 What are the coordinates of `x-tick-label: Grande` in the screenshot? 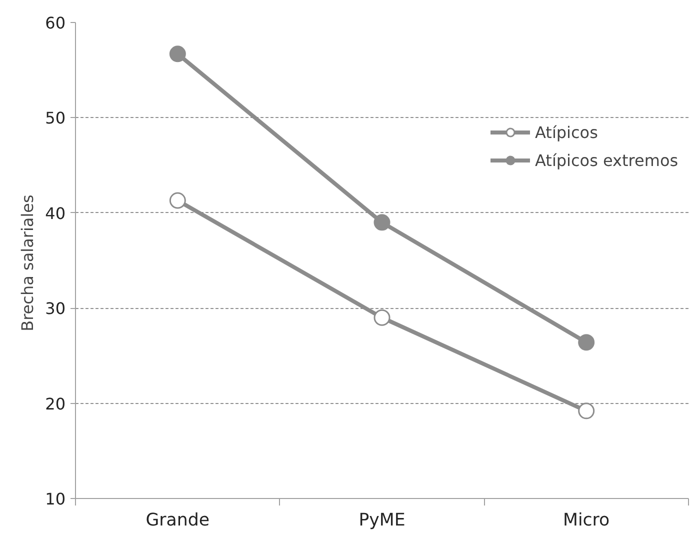 It's located at (178, 520).